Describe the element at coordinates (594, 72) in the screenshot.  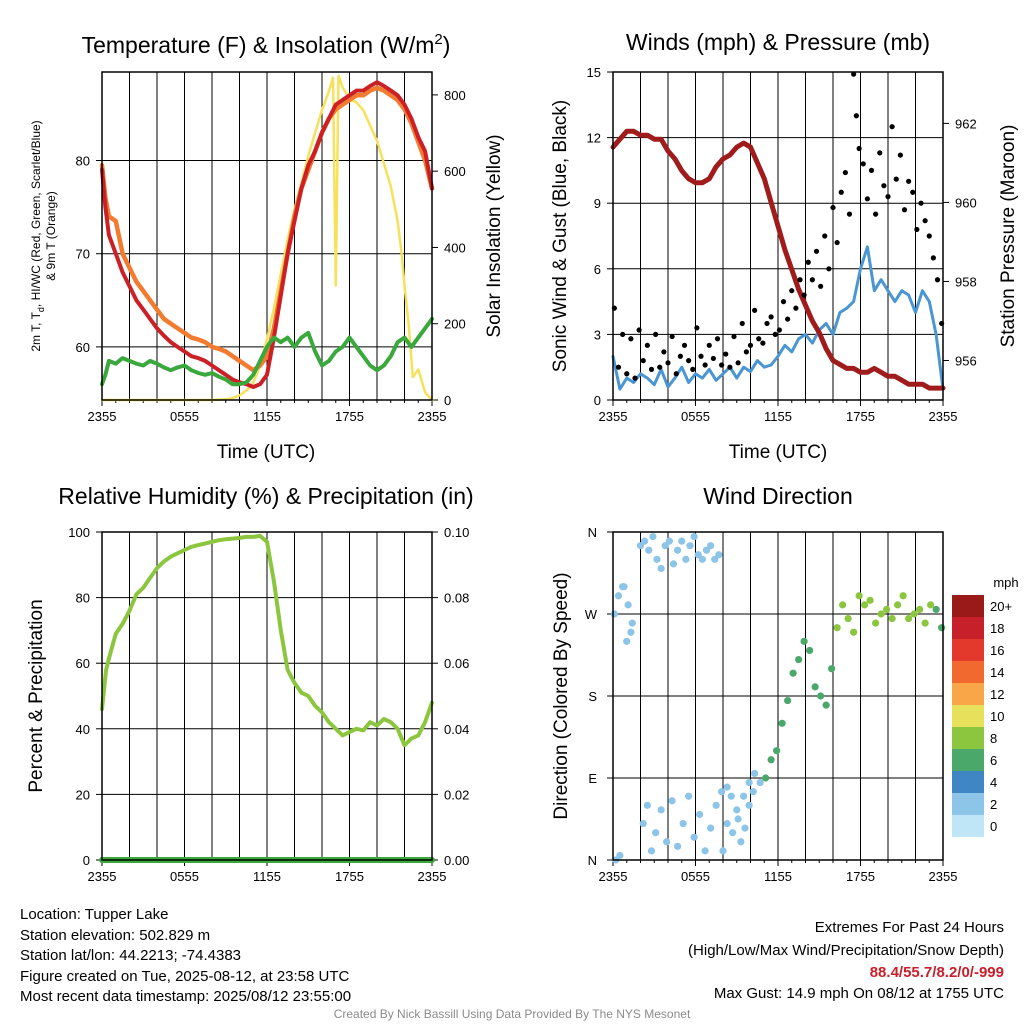
I see `wind-y-tick-label: 15` at that location.